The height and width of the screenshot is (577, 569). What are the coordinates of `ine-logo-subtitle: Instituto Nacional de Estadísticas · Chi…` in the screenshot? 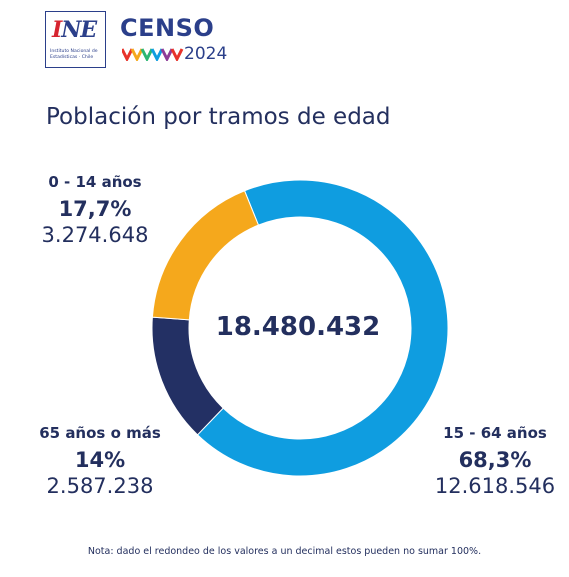 It's located at (74, 54).